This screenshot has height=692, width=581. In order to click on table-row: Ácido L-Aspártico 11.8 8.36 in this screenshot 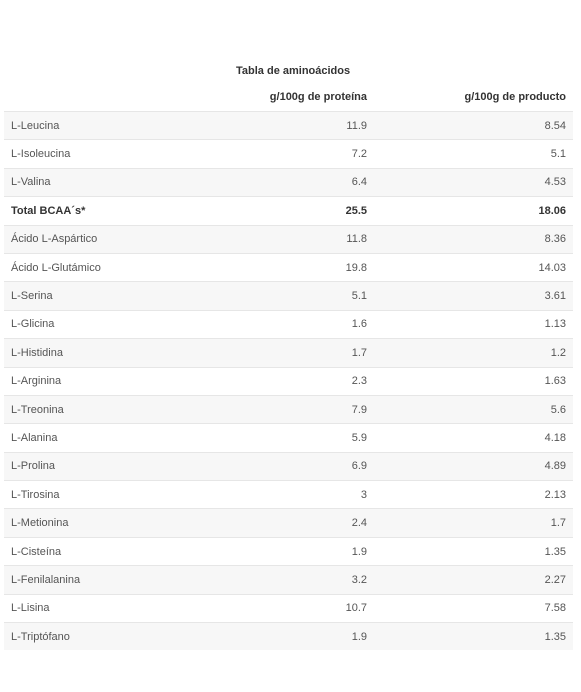, I will do `click(288, 239)`.